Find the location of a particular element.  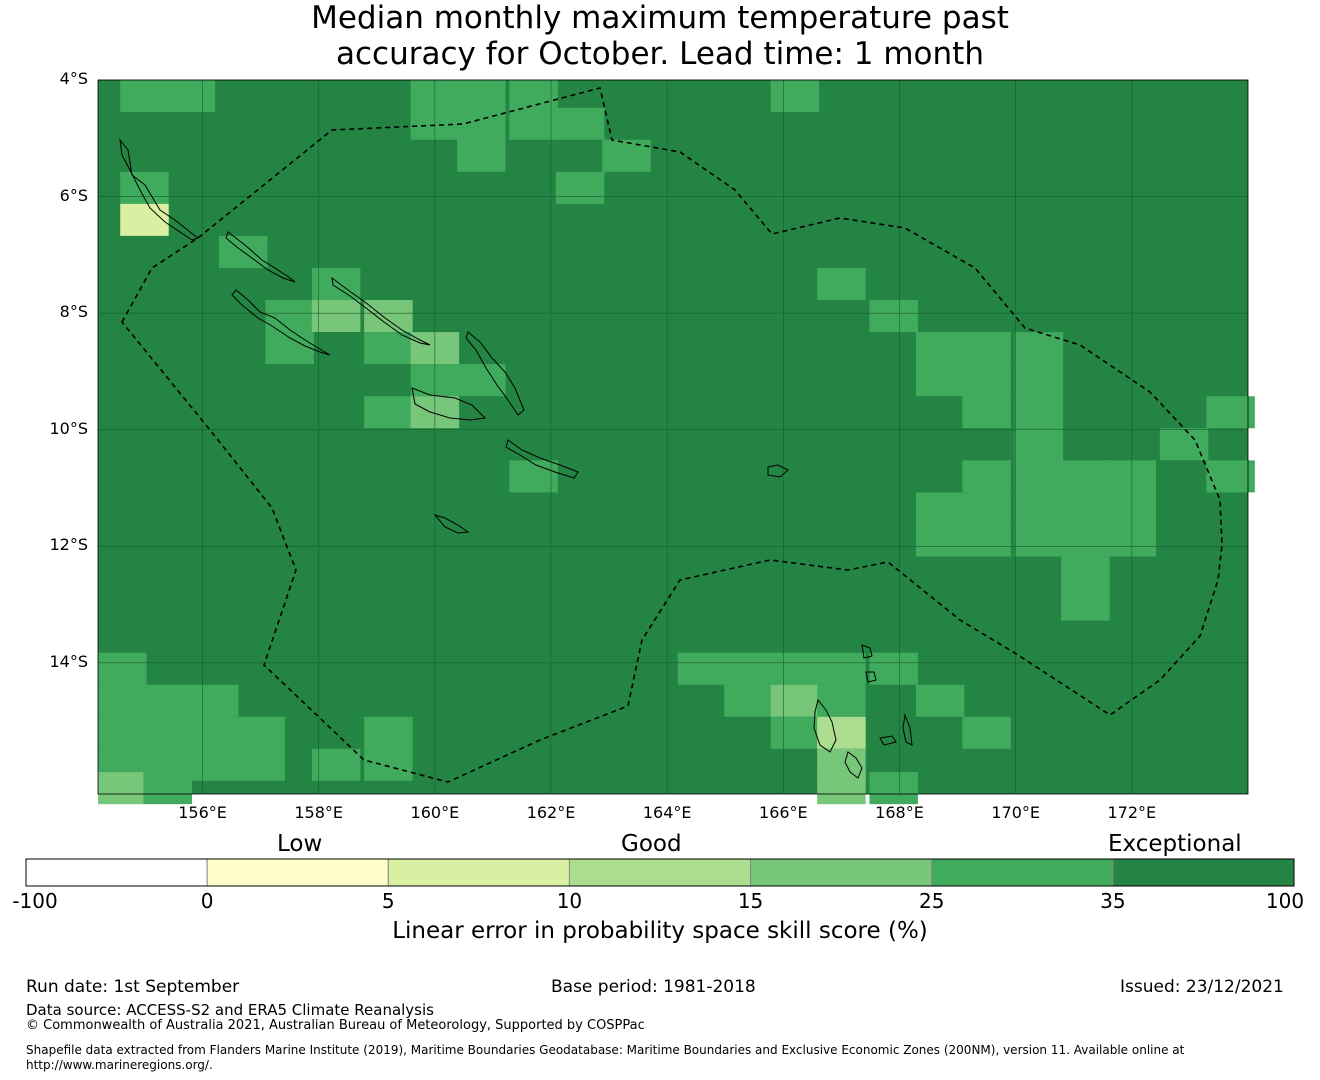

lon-label: 170°E is located at coordinates (1015, 812).